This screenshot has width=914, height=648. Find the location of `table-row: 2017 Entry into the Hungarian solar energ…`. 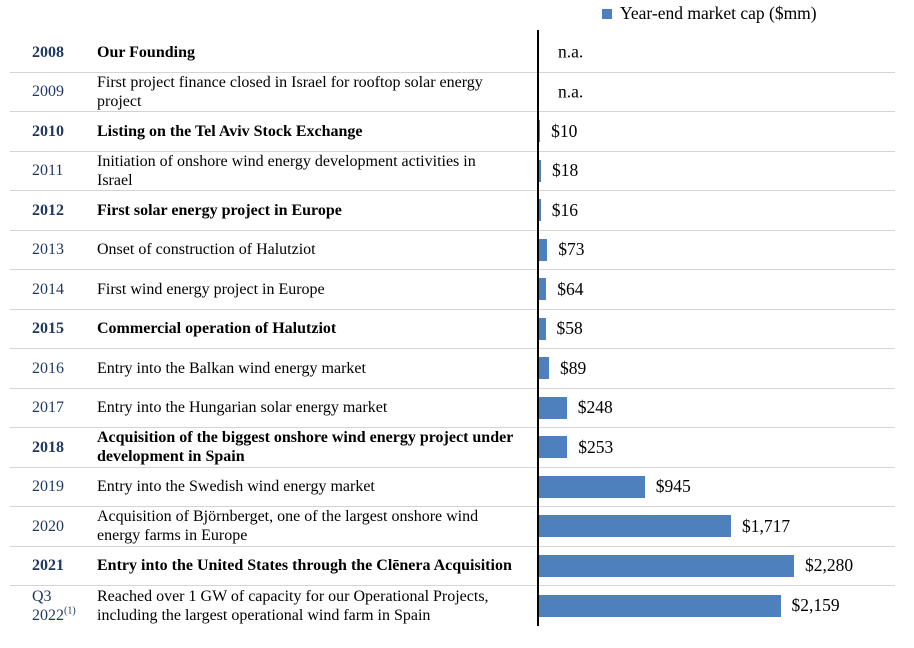

table-row: 2017 Entry into the Hungarian solar energ… is located at coordinates (452, 408).